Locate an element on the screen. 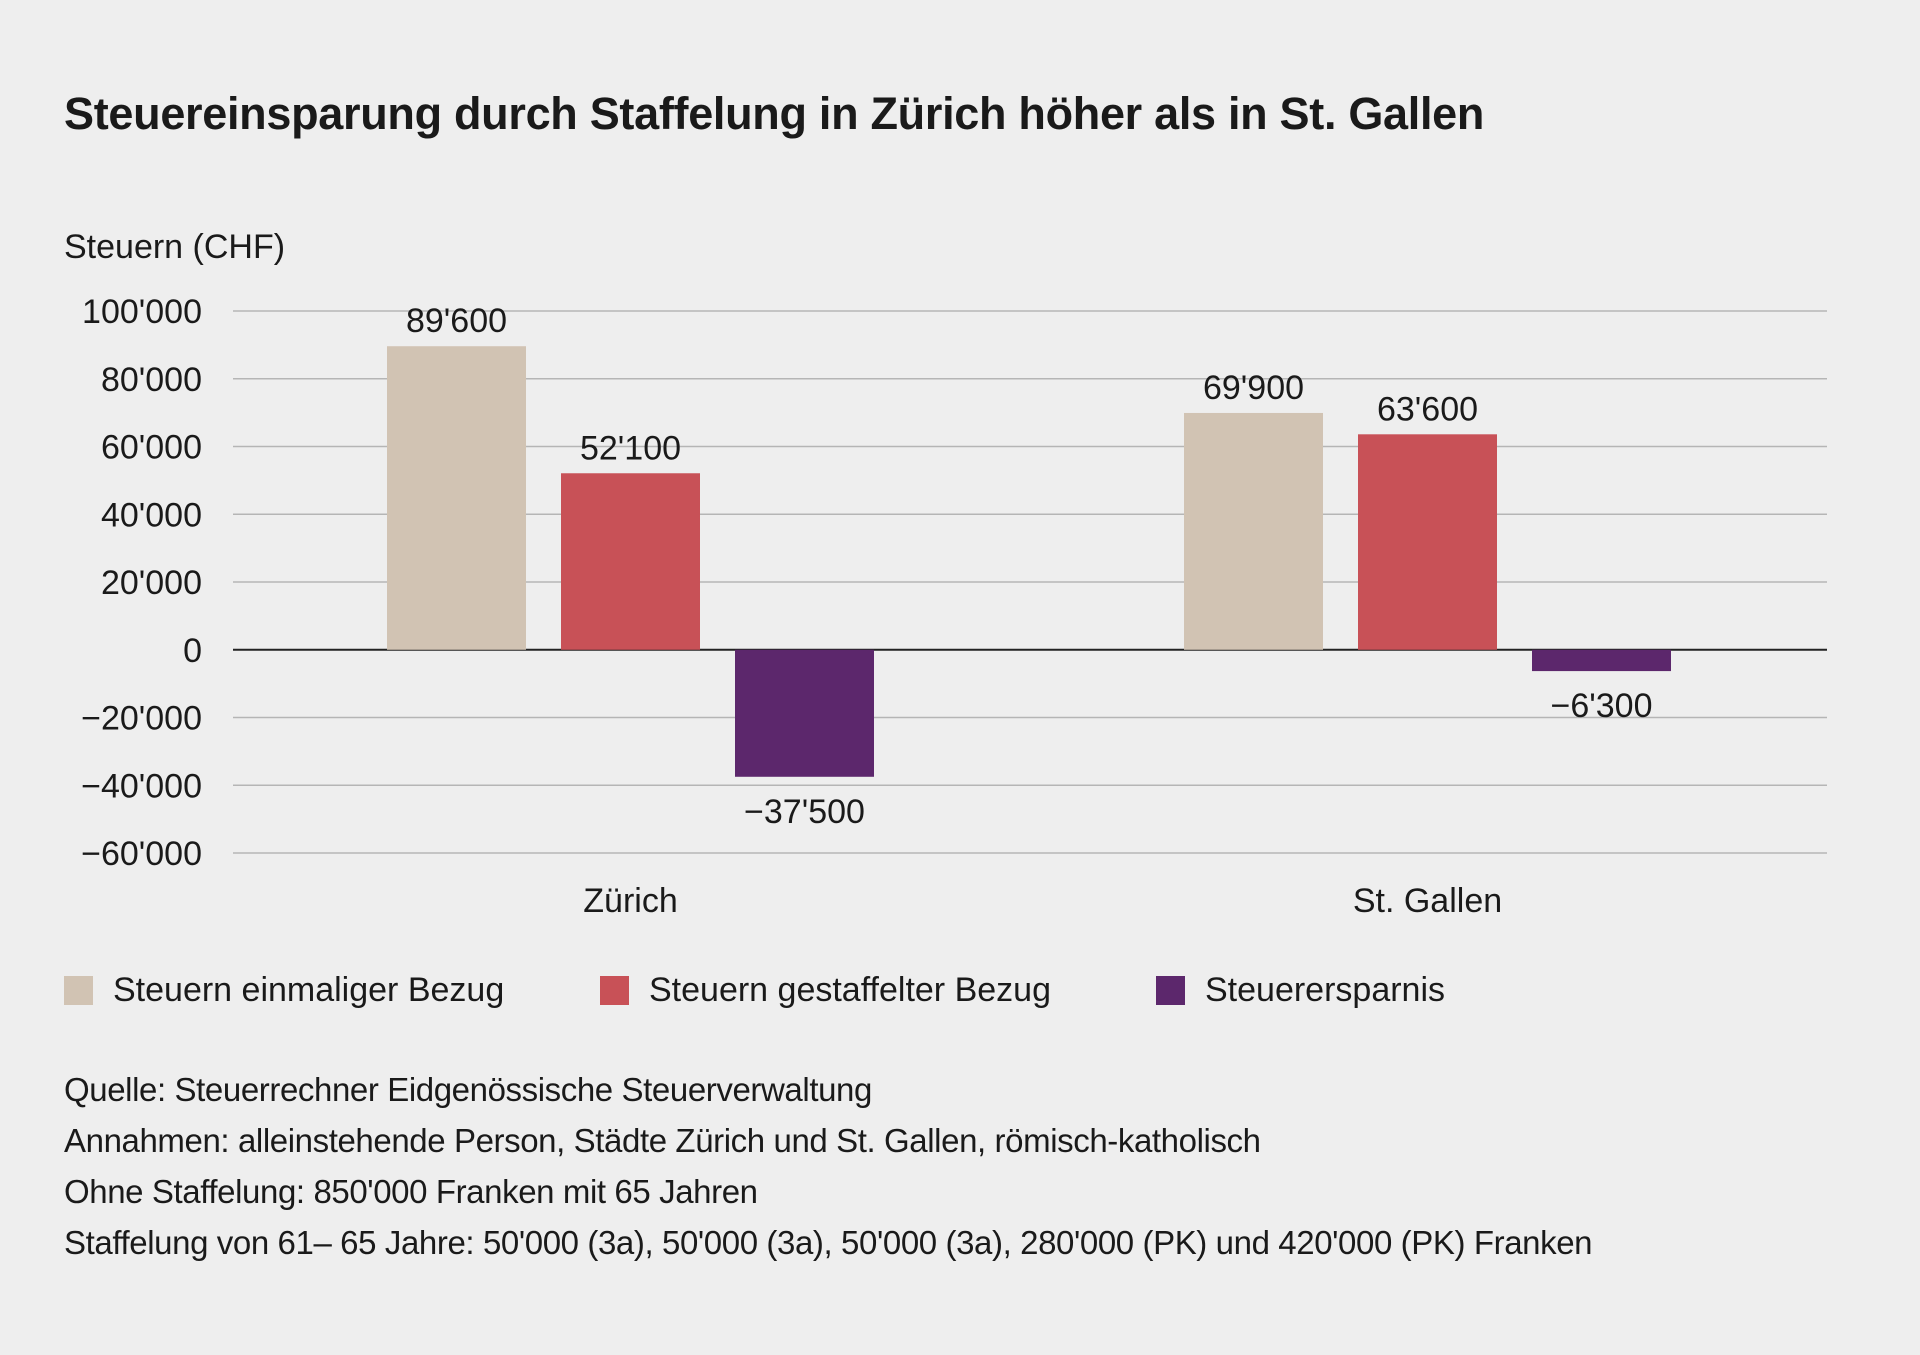  data-label: −6'300 is located at coordinates (1602, 706).